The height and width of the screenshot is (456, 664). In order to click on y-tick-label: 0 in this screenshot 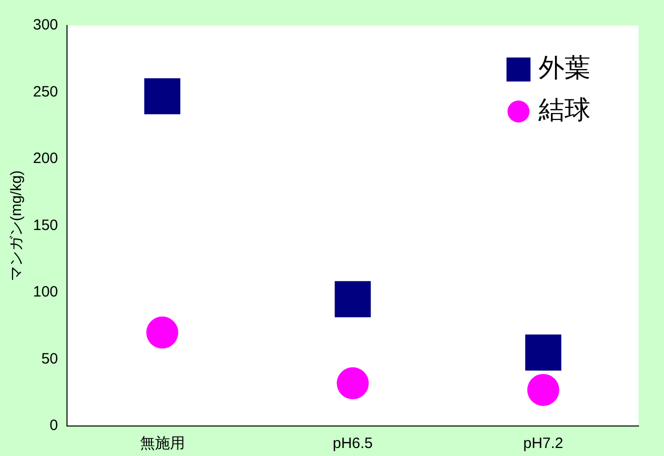, I will do `click(54, 425)`.